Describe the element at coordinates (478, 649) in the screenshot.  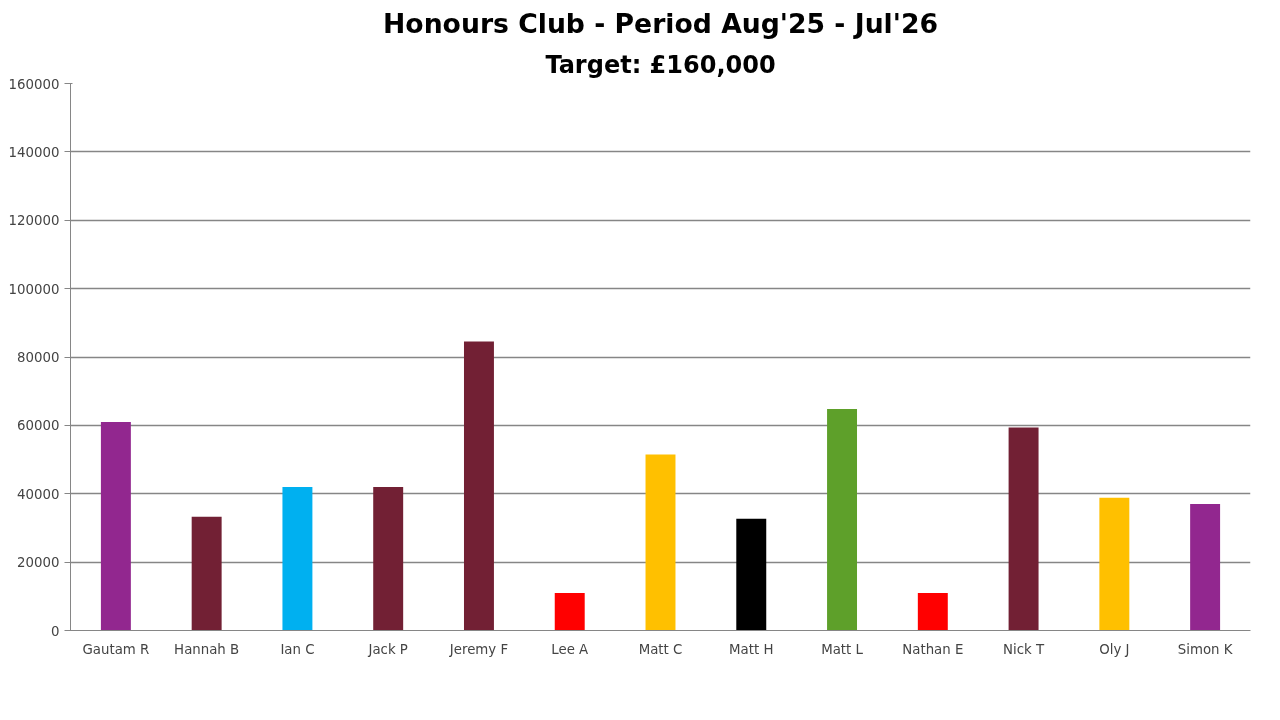
I see `x-tick-label: Jeremy F` at that location.